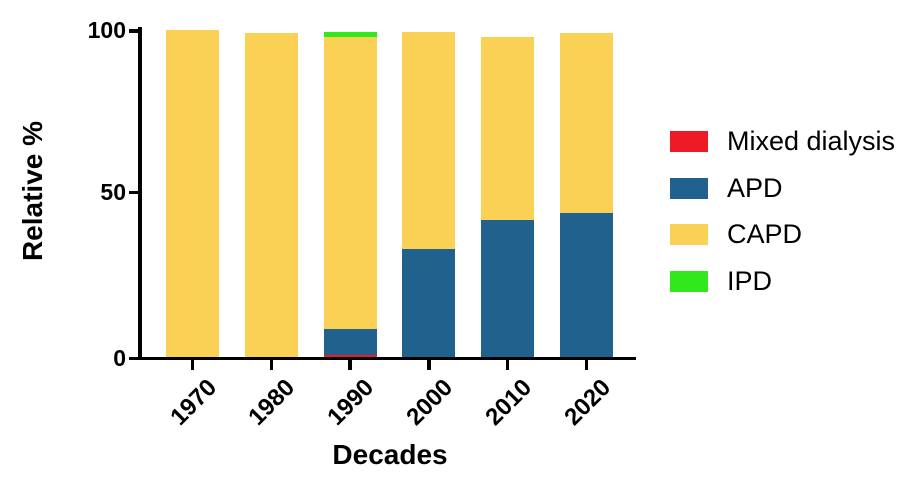 This screenshot has height=483, width=900. What do you see at coordinates (765, 234) in the screenshot?
I see `legend-label: CAPD` at bounding box center [765, 234].